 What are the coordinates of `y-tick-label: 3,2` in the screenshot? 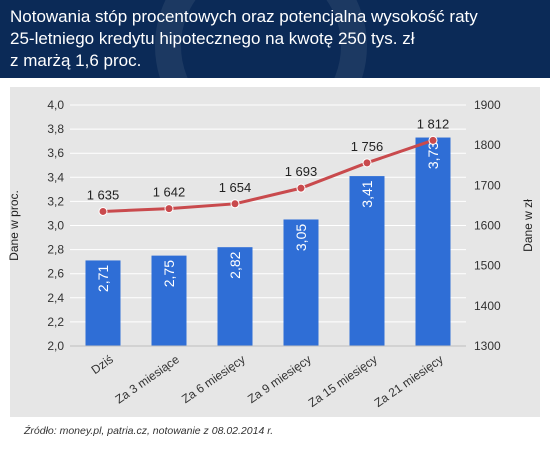 It's located at (55, 201).